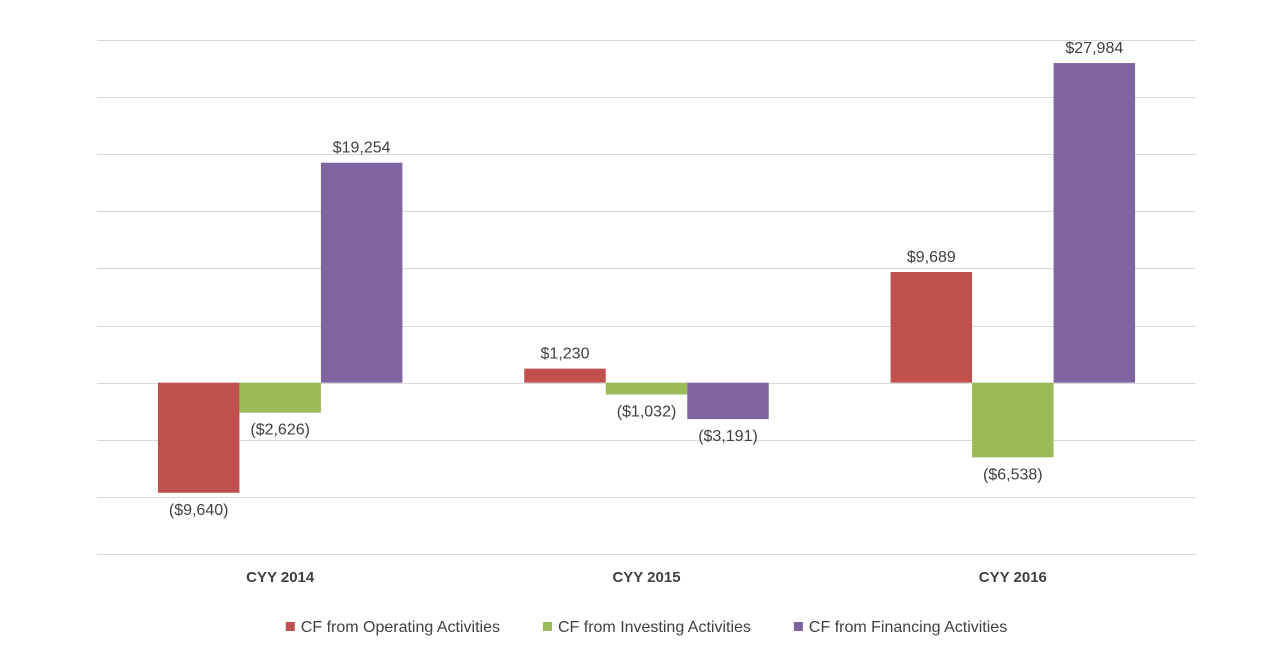 This screenshot has width=1262, height=666. I want to click on legend-label: CF from Operating Activities, so click(400, 627).